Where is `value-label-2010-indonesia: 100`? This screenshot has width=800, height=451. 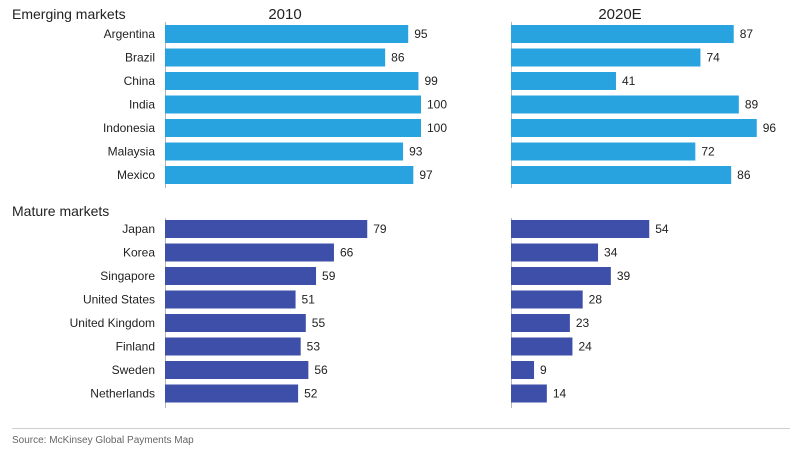 value-label-2010-indonesia: 100 is located at coordinates (437, 128).